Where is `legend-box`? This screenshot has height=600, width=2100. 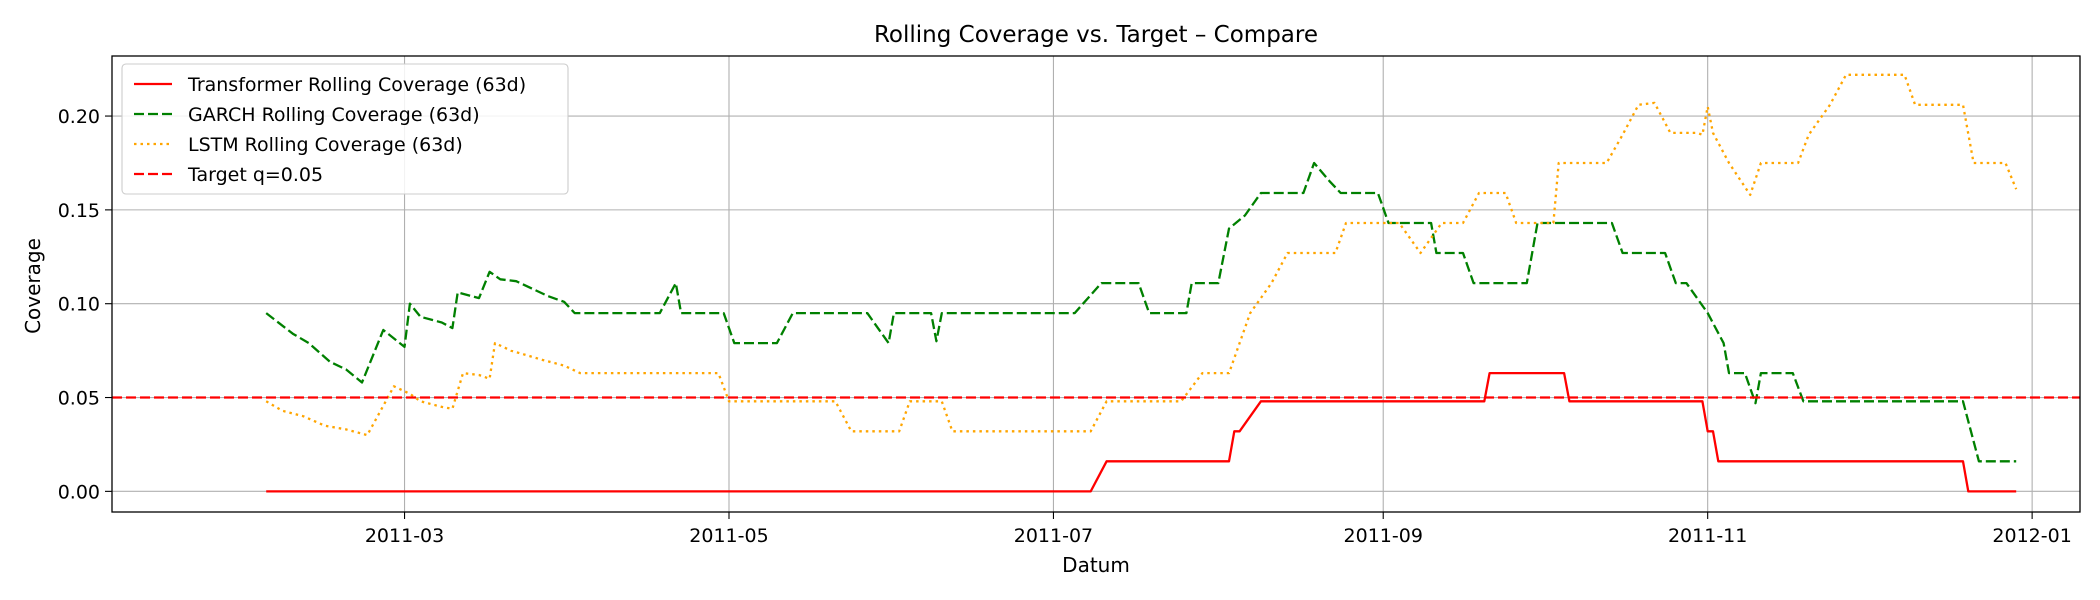 legend-box is located at coordinates (345, 129).